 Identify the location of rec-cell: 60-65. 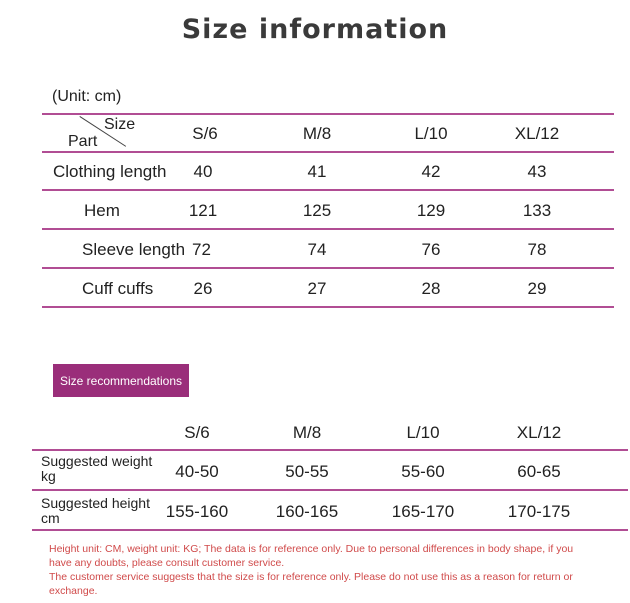
(539, 471).